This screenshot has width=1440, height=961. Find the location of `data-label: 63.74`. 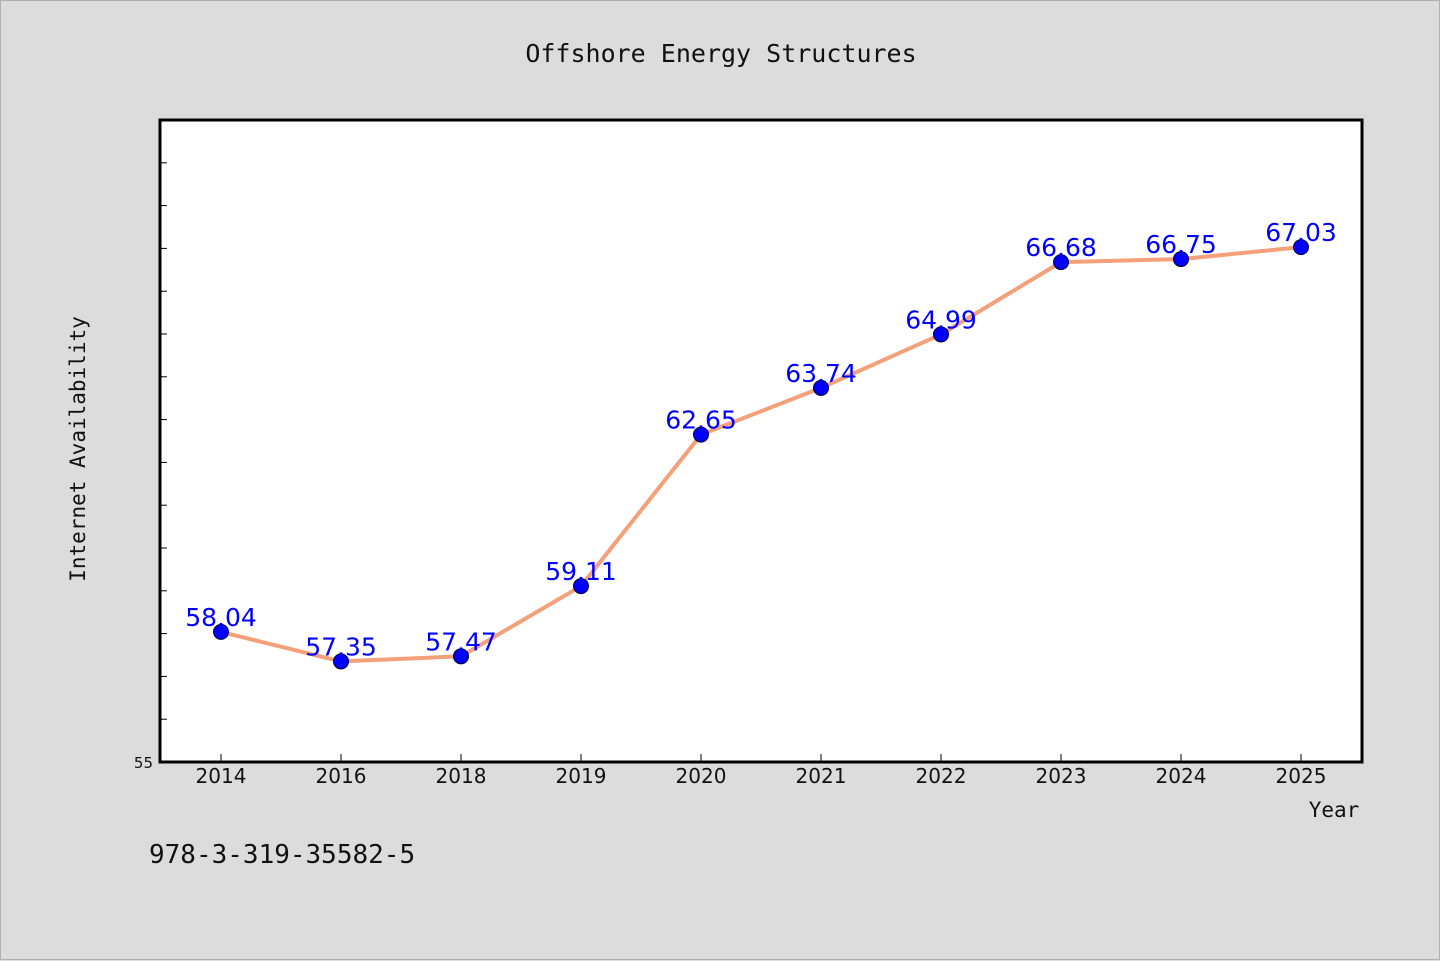

data-label: 63.74 is located at coordinates (821, 373).